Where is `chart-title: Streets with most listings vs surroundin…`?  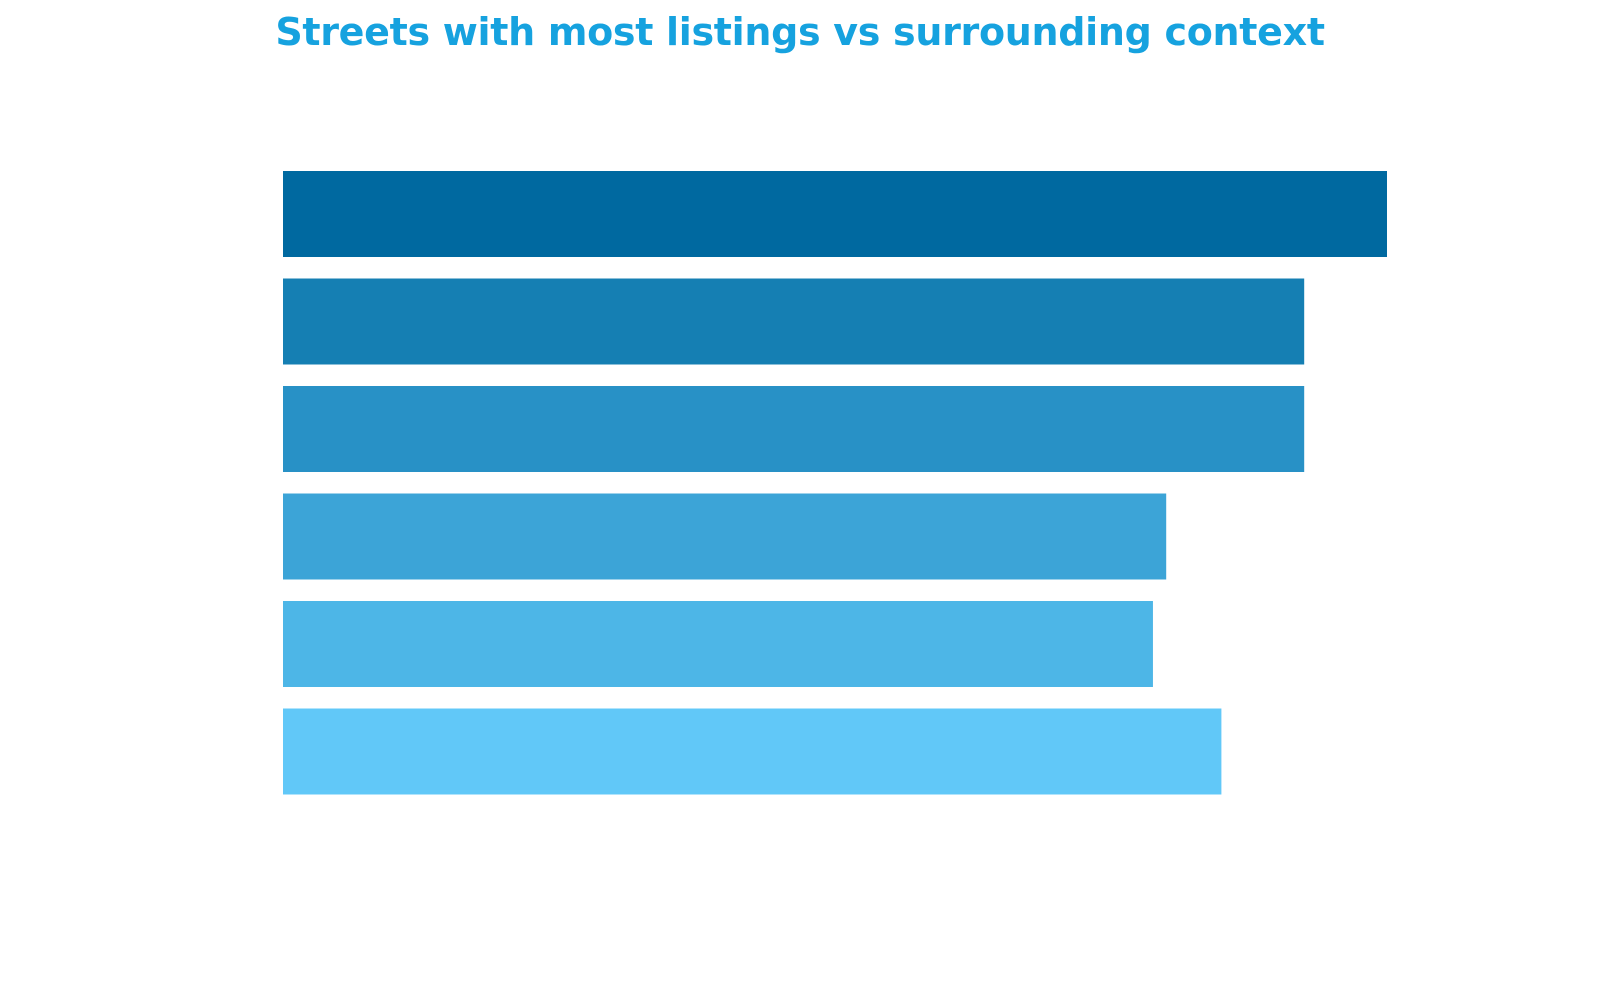
chart-title: Streets with most listings vs surroundin… is located at coordinates (800, 32).